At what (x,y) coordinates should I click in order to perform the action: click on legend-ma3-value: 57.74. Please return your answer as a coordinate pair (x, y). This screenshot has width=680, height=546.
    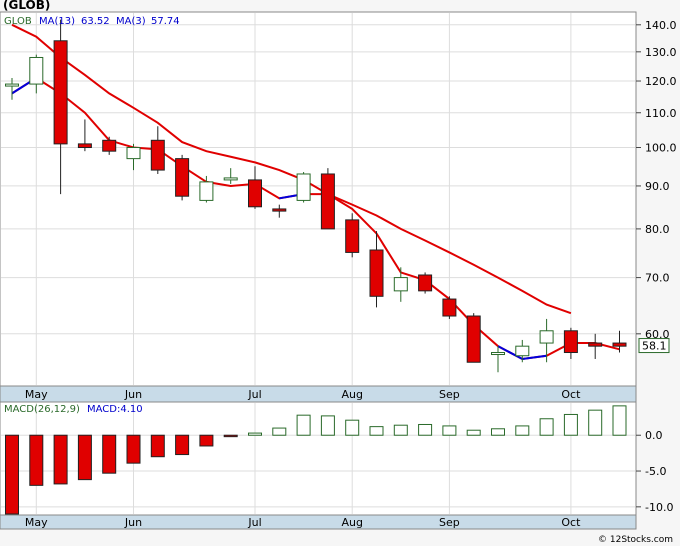
    Looking at the image, I should click on (165, 21).